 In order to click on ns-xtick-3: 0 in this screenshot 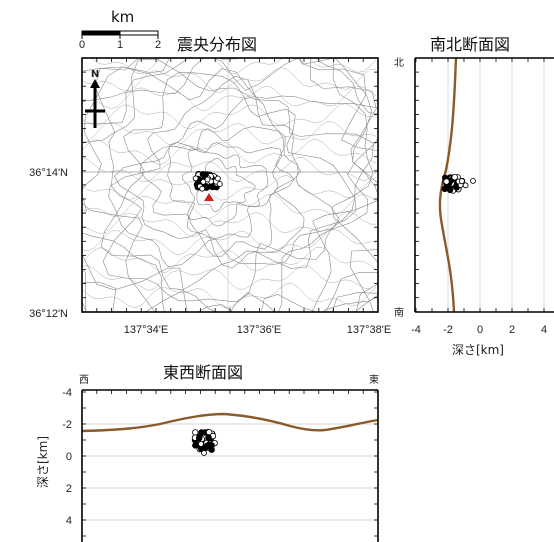, I will do `click(480, 330)`.